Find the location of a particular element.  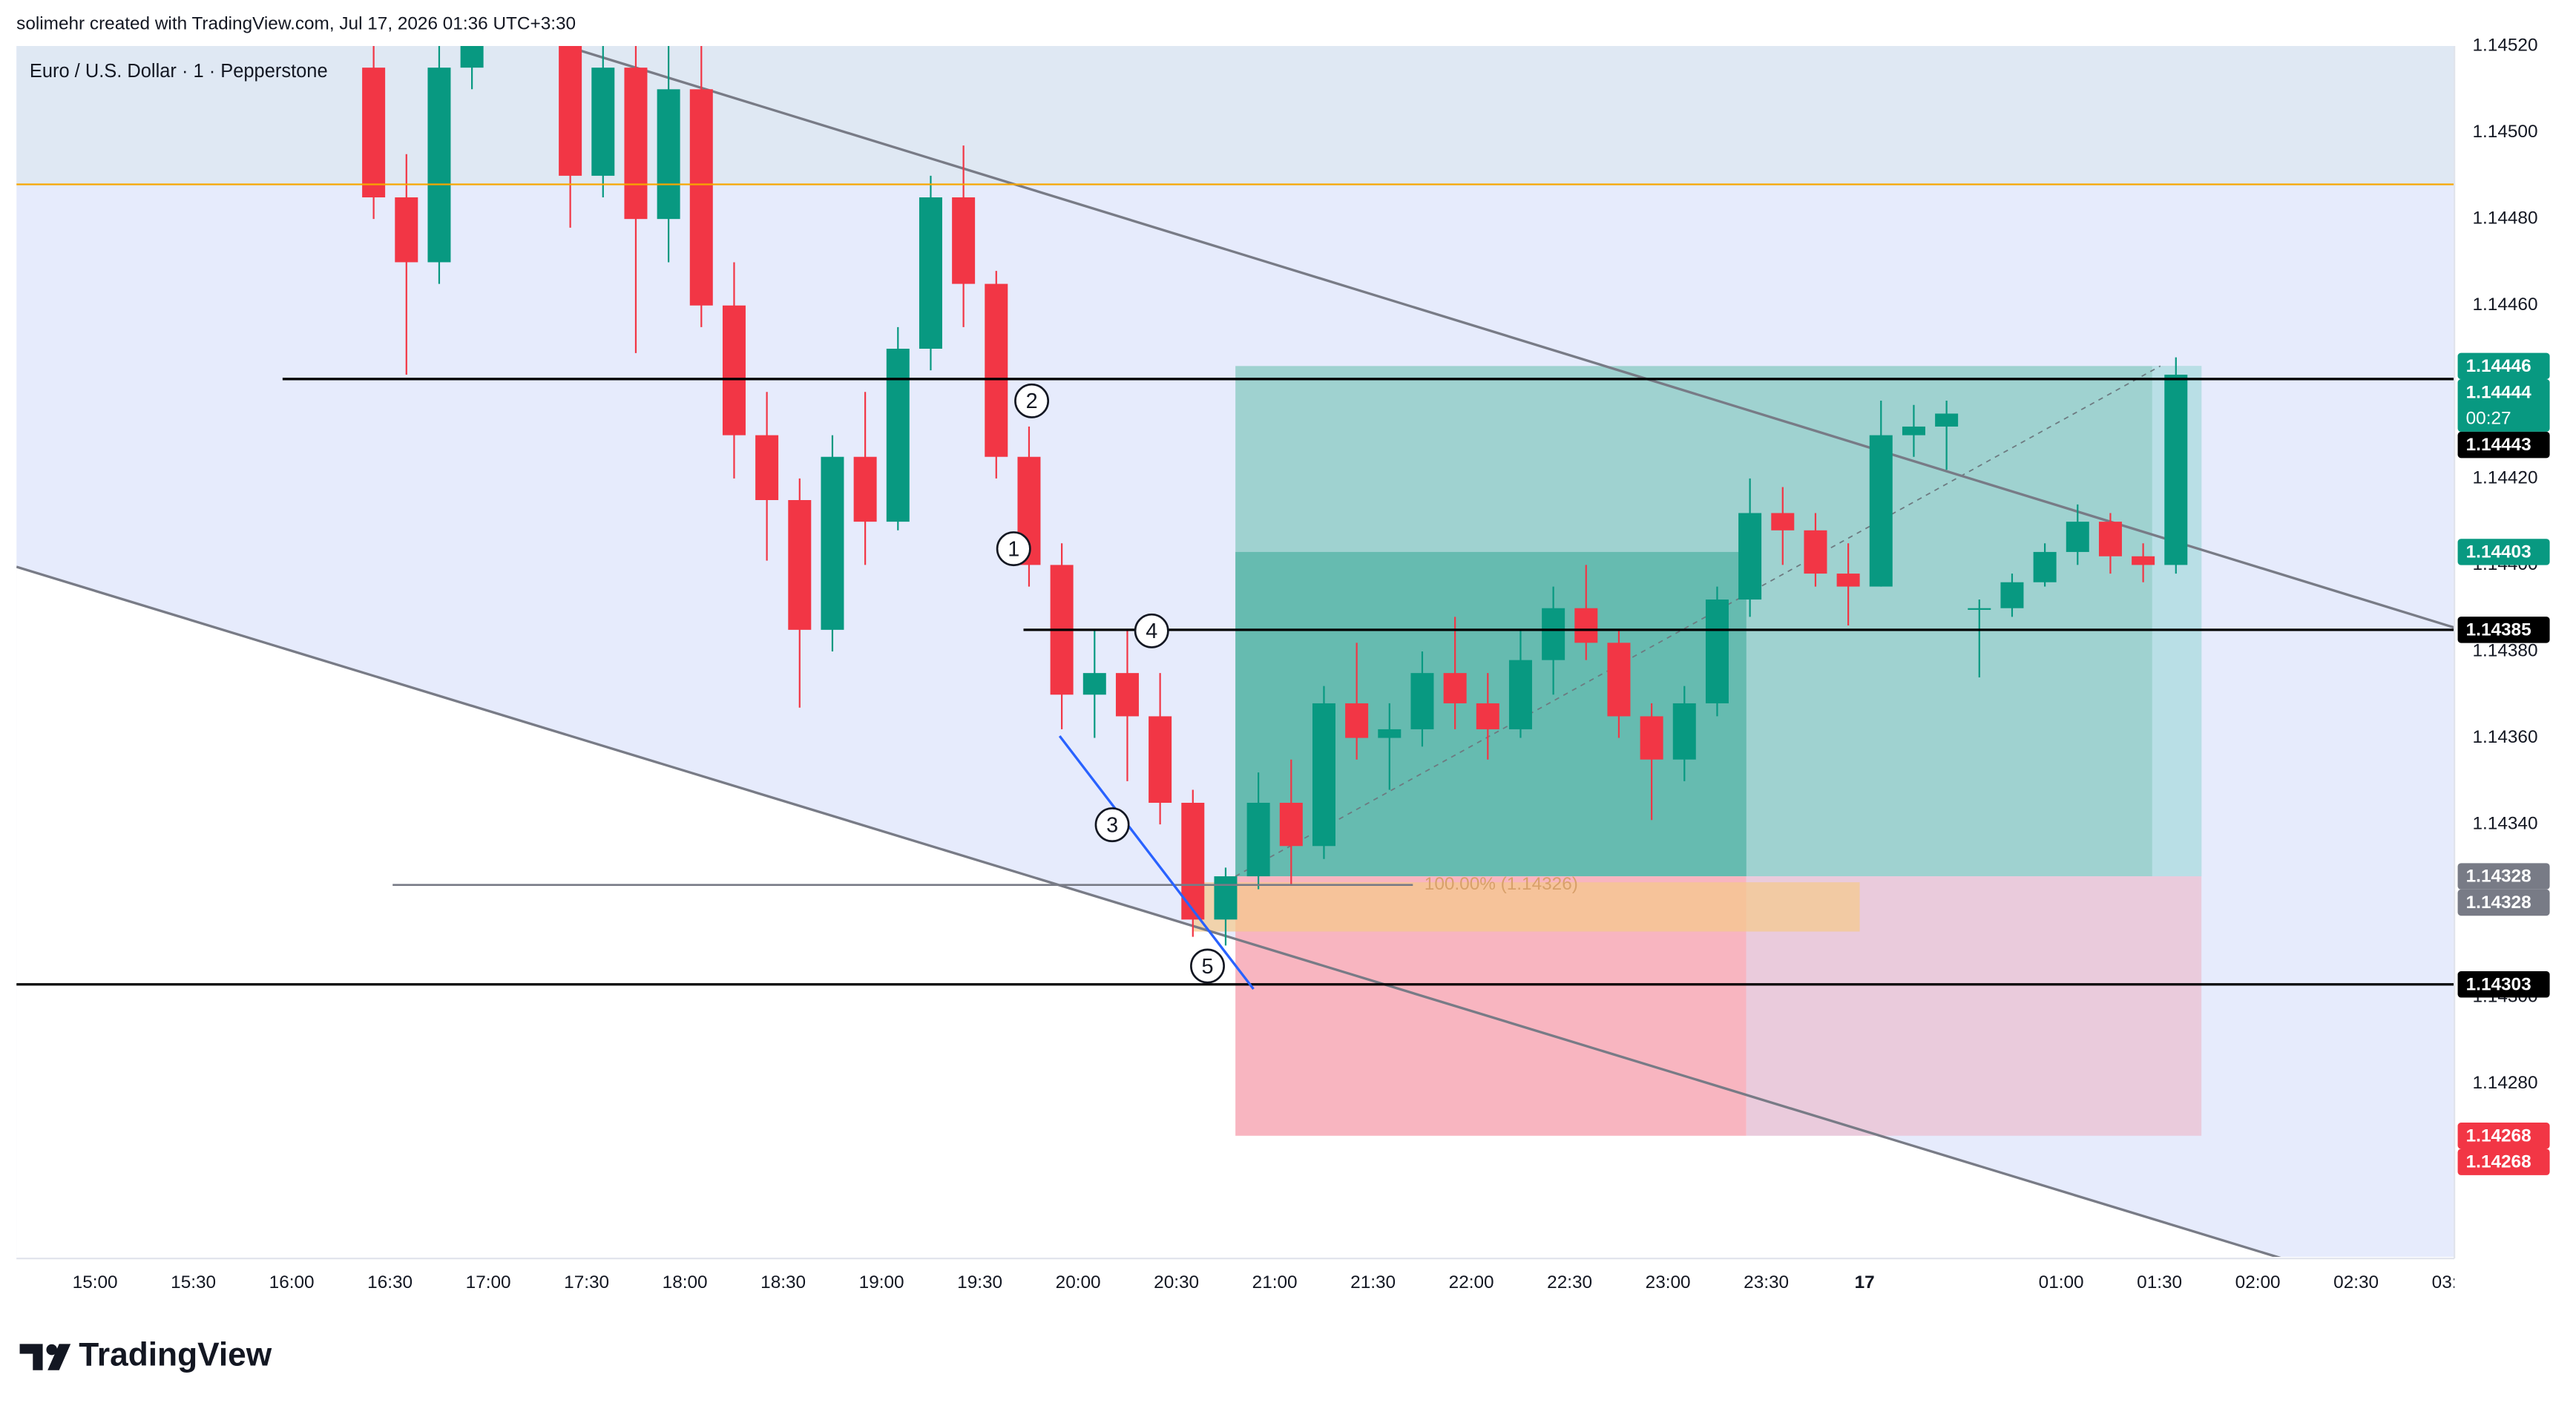

price-label: 1.14443 is located at coordinates (2498, 445).